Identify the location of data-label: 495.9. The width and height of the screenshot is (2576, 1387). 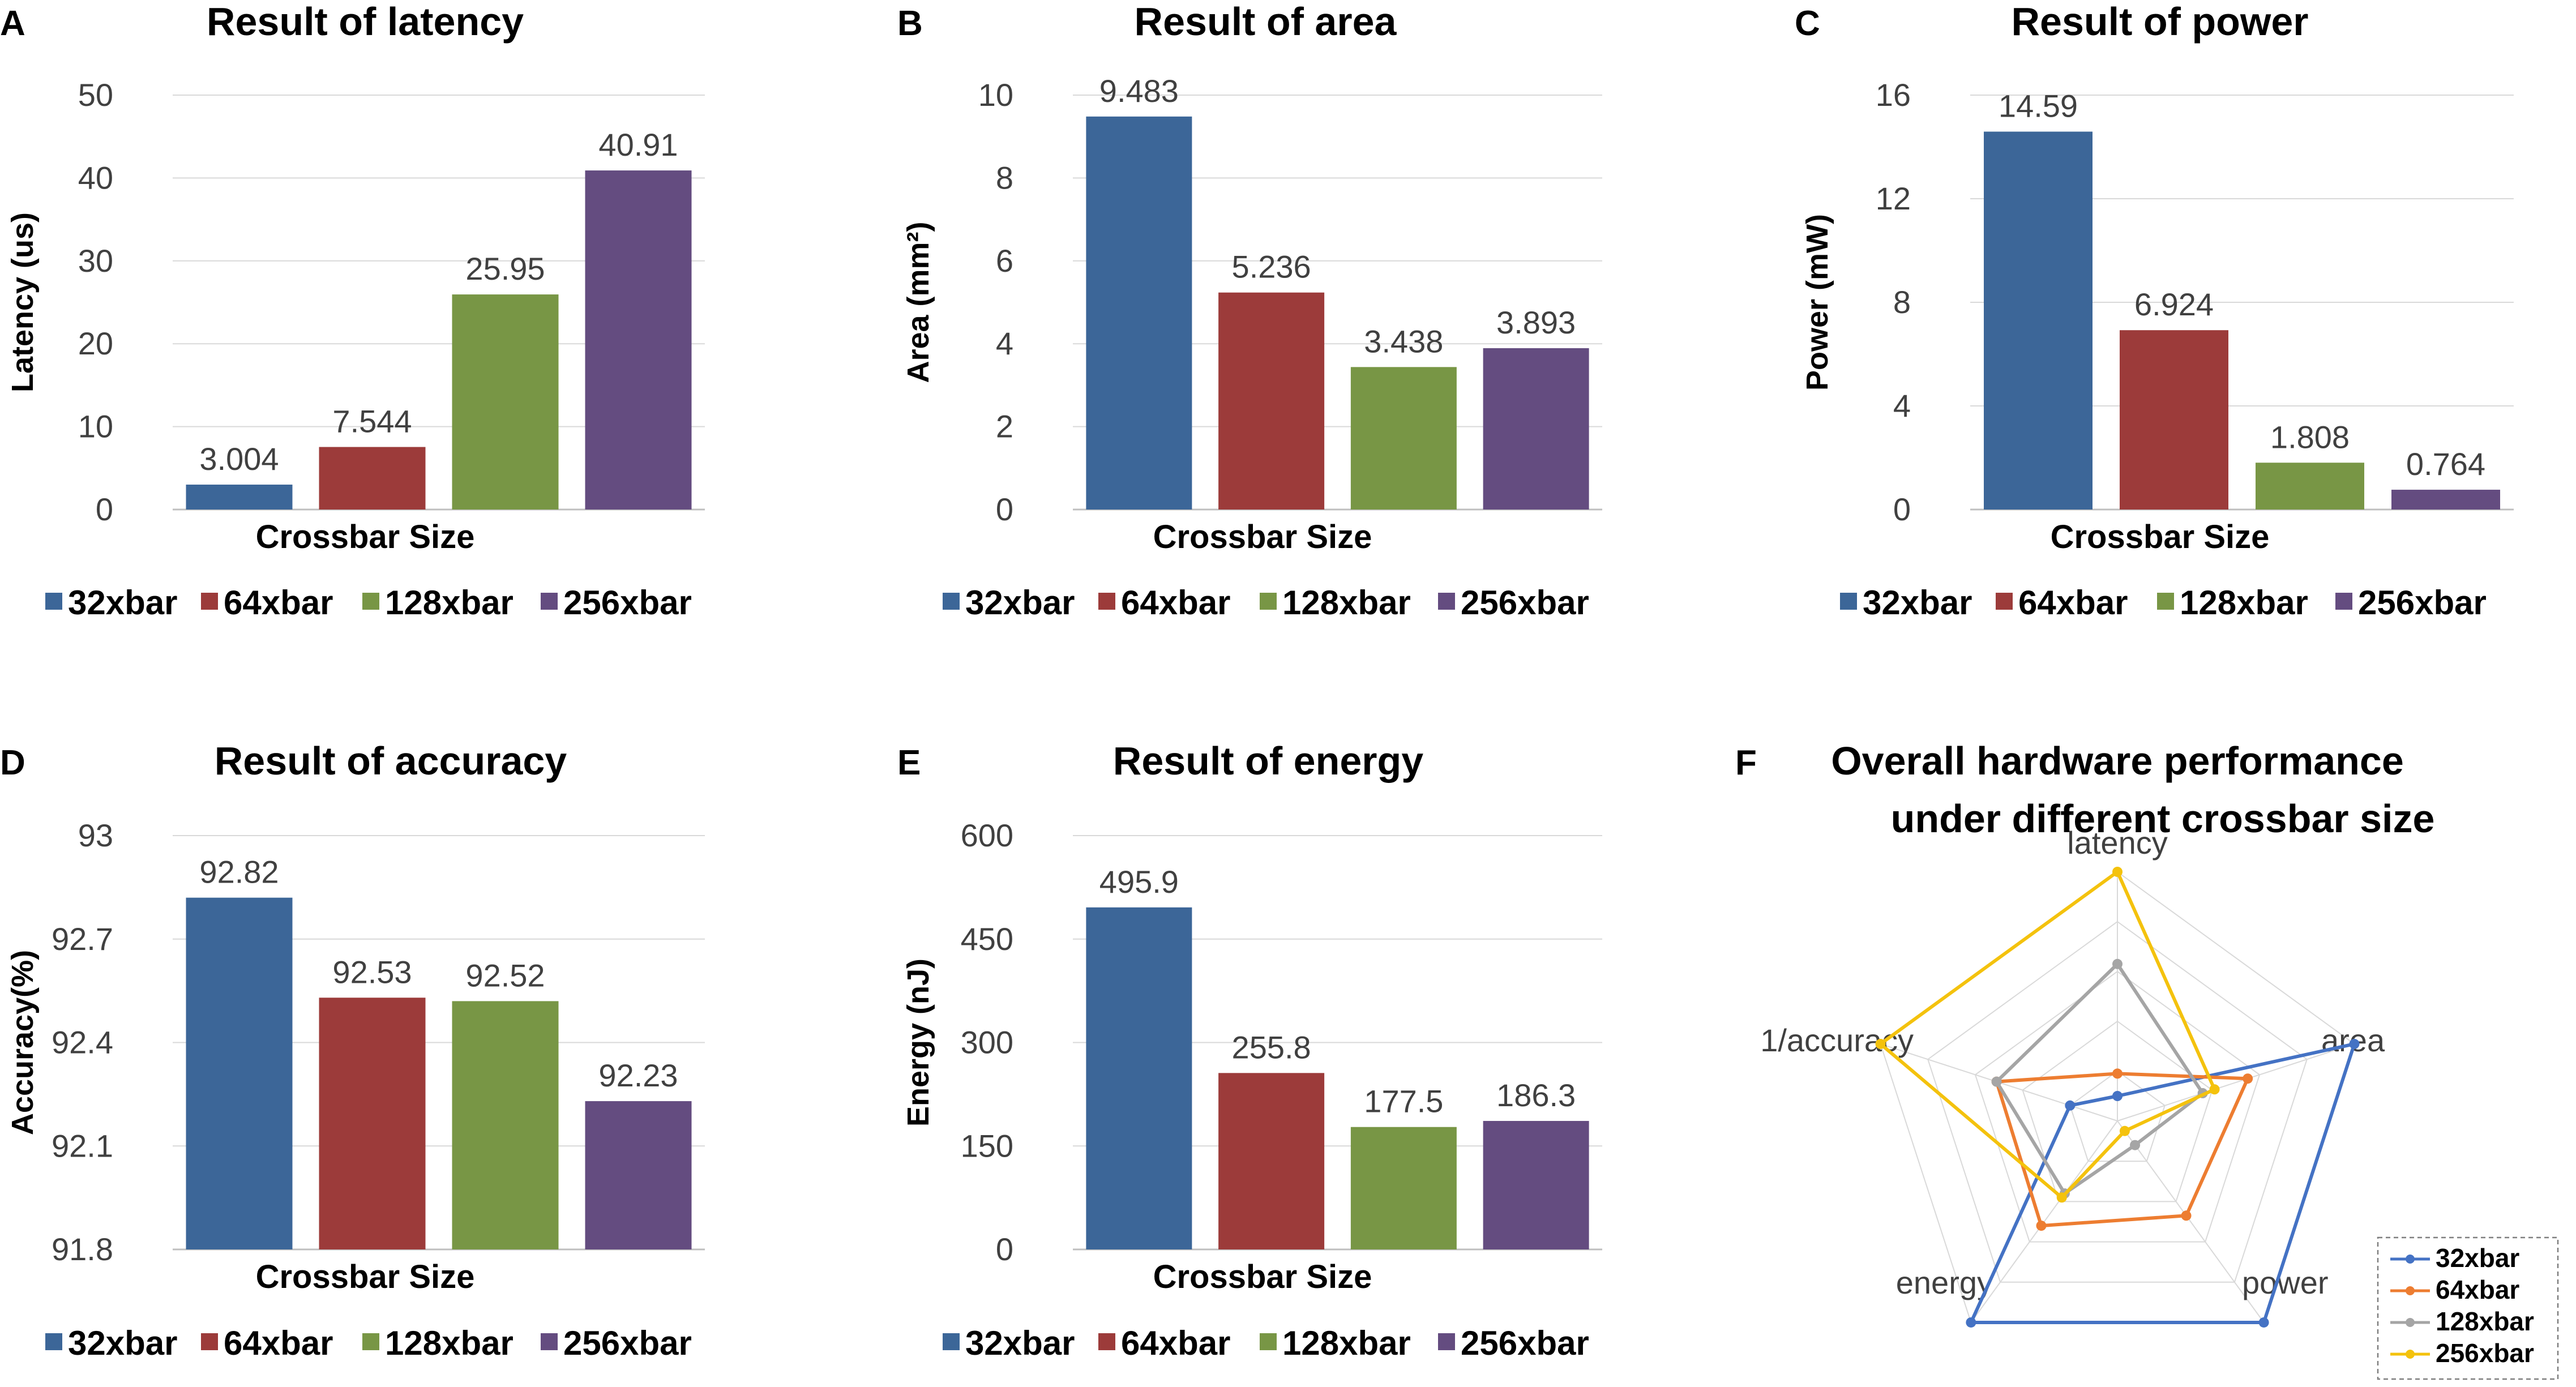
(1139, 882).